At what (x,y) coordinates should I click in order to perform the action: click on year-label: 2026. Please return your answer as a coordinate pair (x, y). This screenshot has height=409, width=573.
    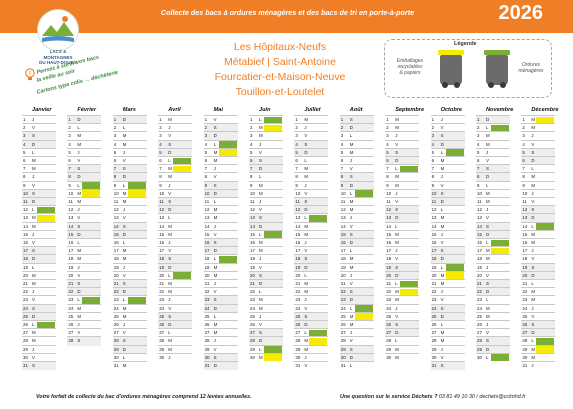
    Looking at the image, I should click on (521, 13).